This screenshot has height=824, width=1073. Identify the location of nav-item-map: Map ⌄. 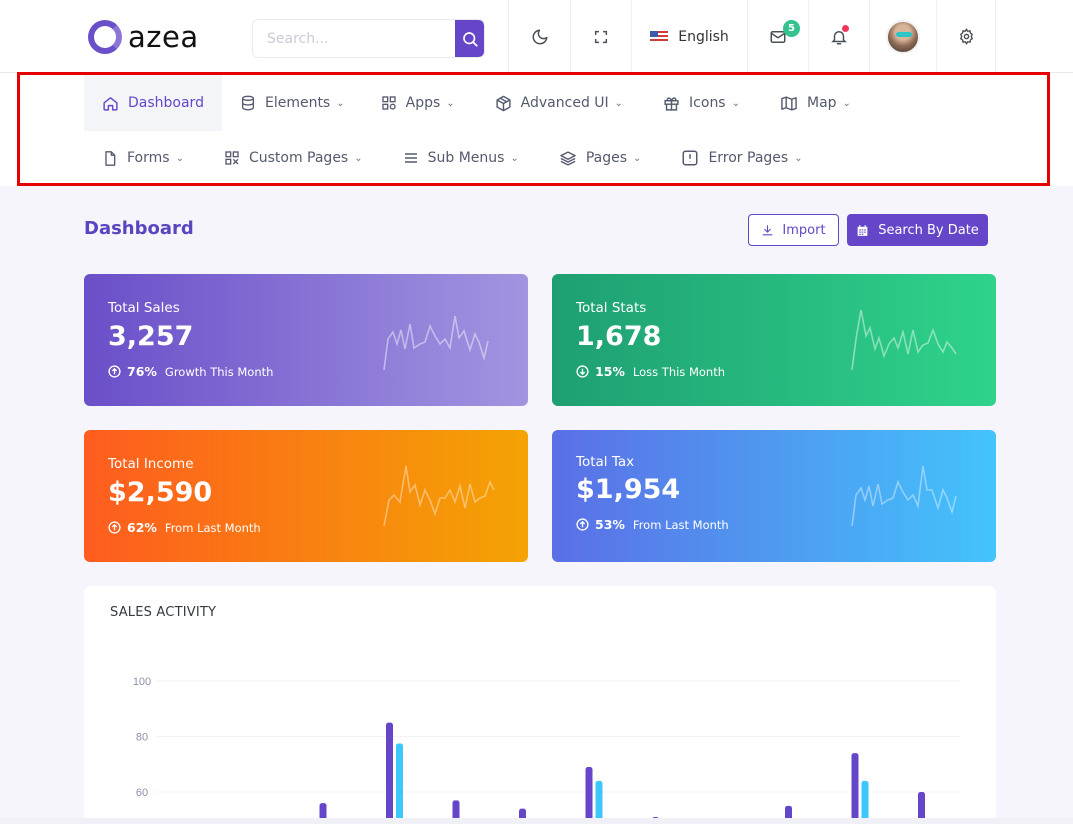
(813, 103).